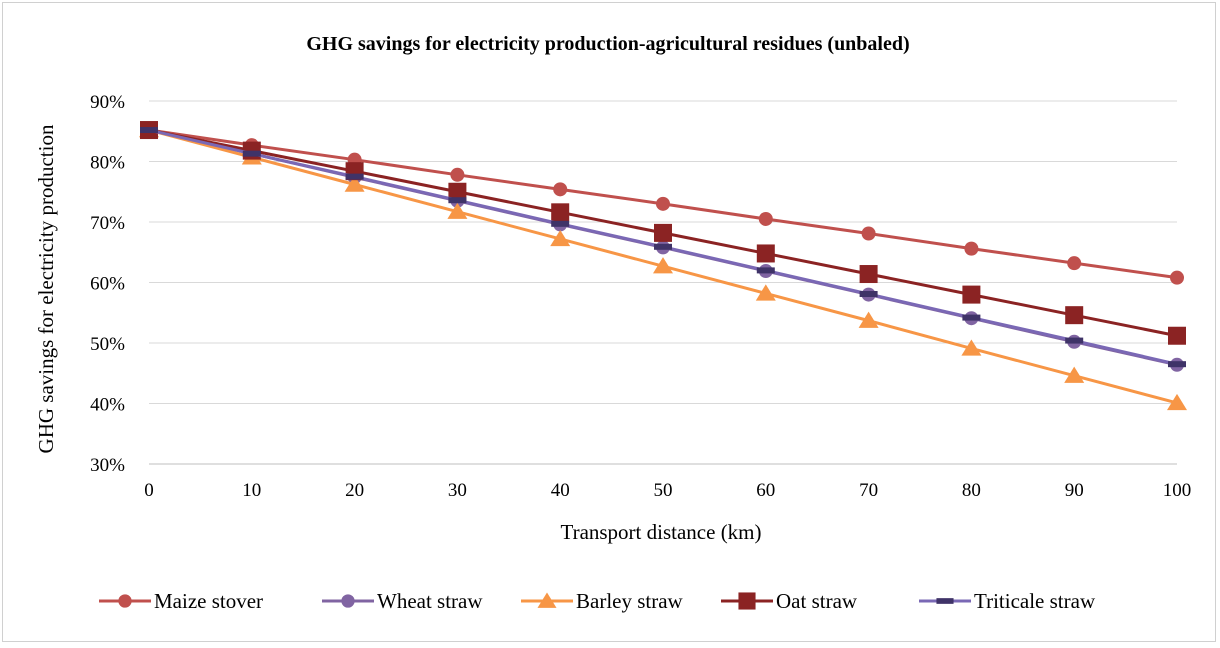 The width and height of the screenshot is (1220, 648). I want to click on x-tick-label: 60, so click(765, 490).